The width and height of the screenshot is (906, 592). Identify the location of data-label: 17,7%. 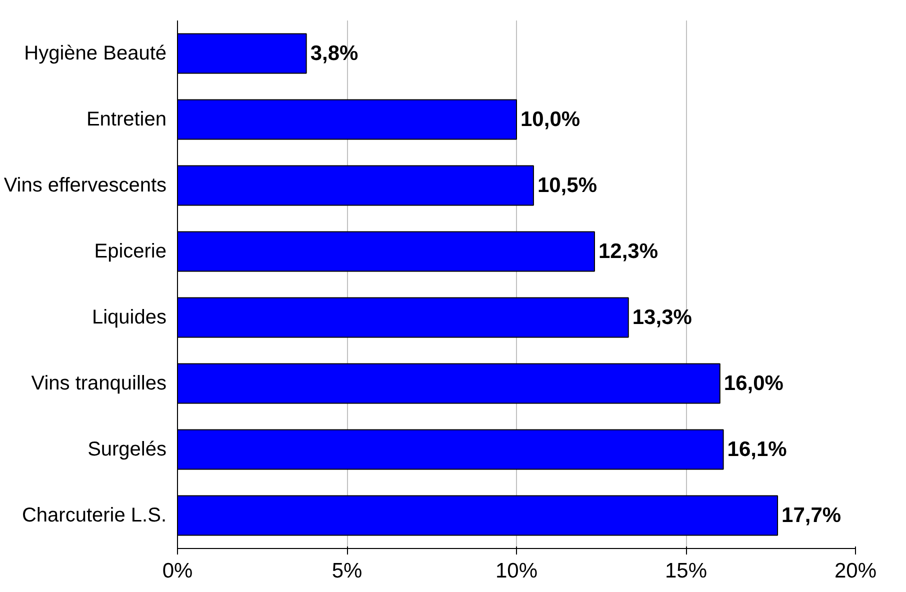
(812, 515).